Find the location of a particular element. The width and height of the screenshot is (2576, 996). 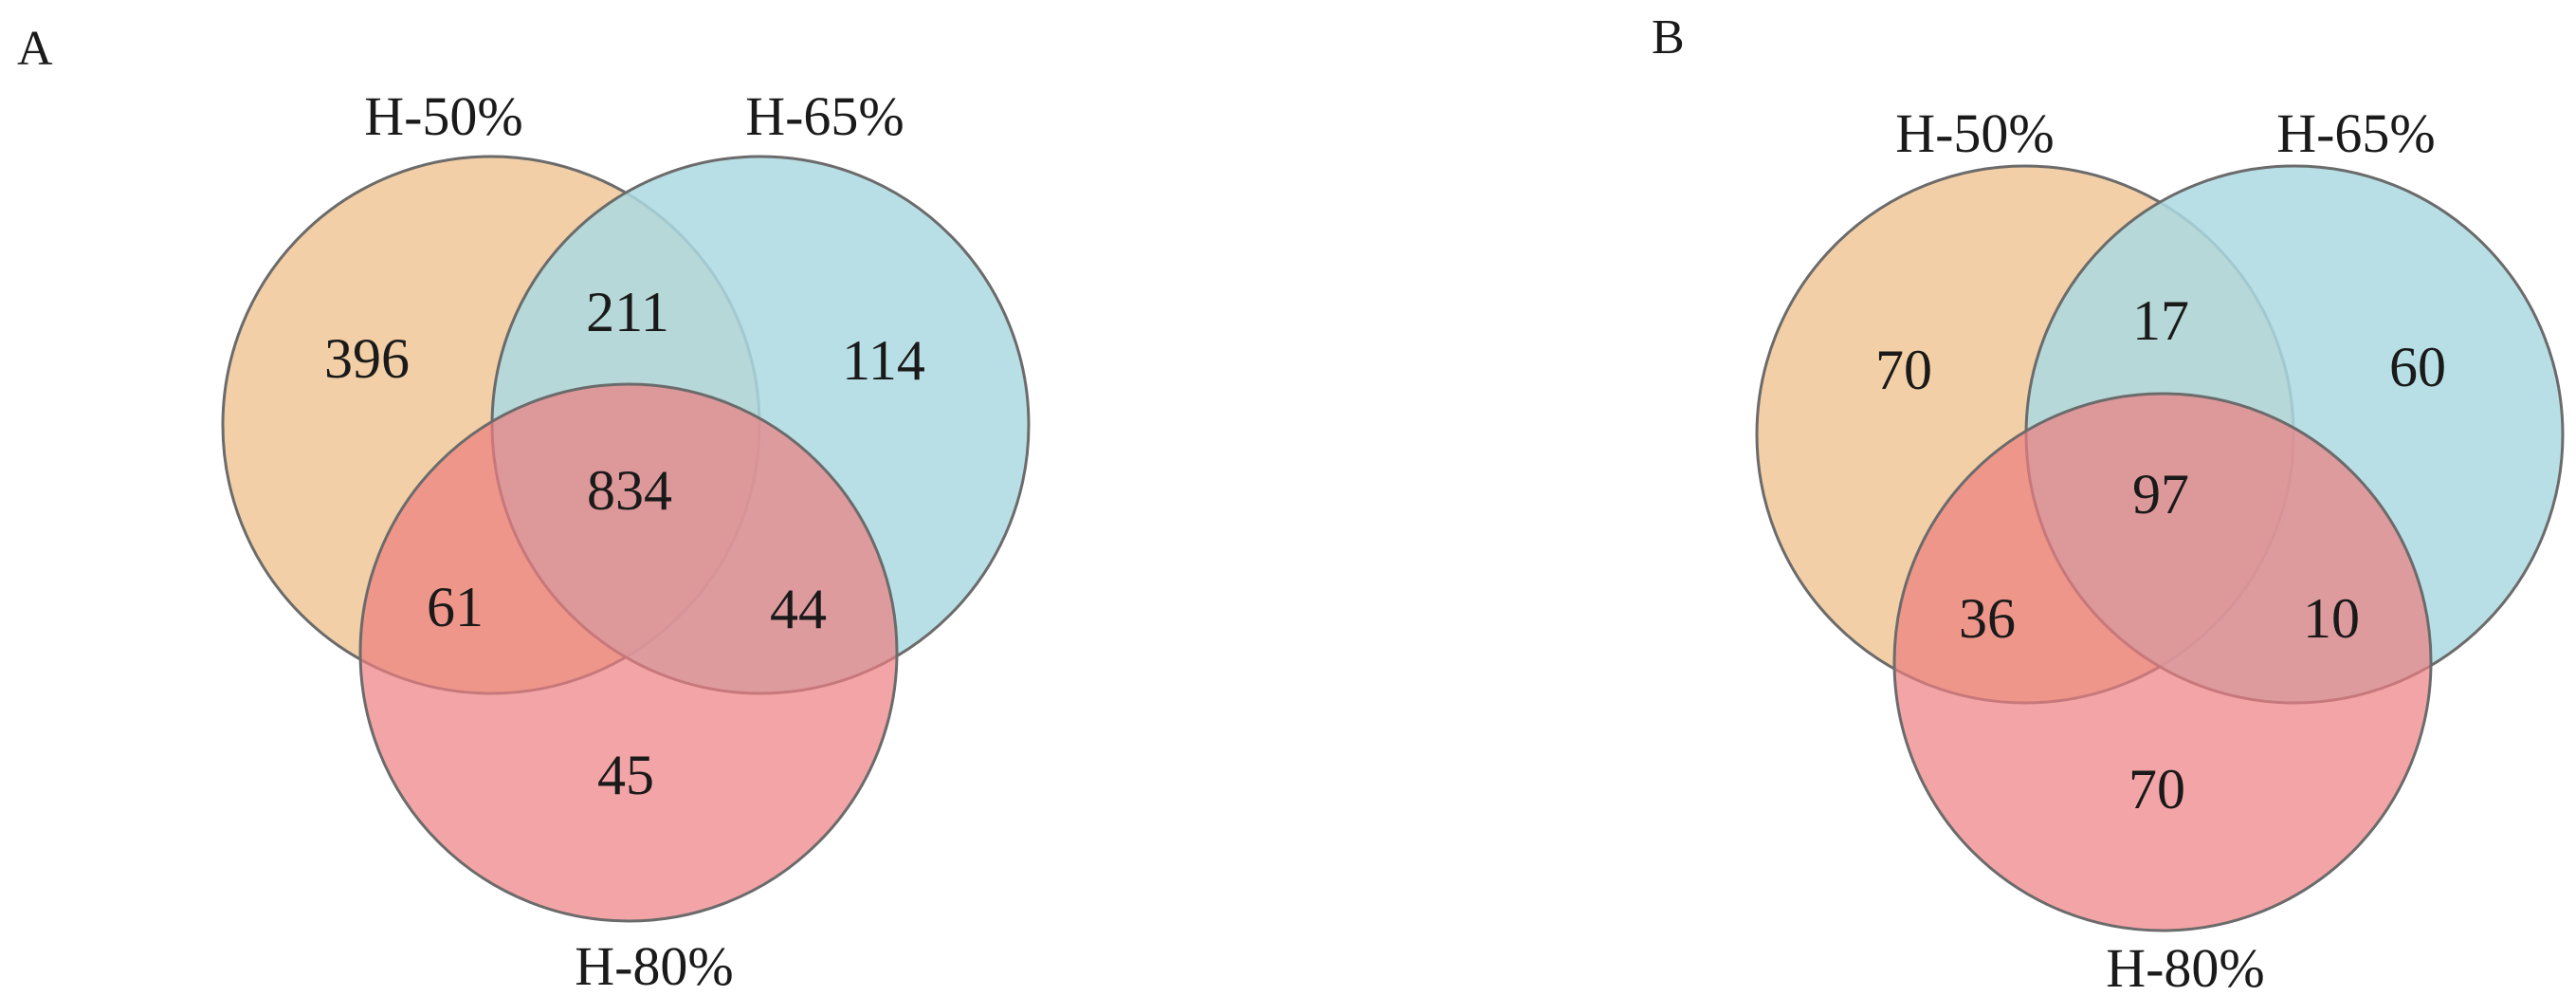

region-count-a-b: 211 is located at coordinates (627, 312).